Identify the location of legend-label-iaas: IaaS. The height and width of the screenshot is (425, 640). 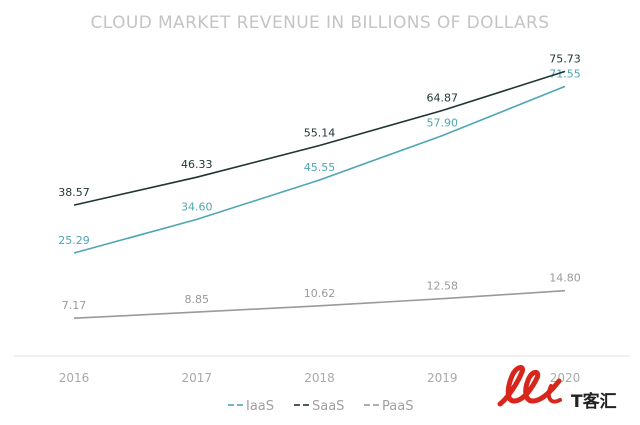
(260, 406).